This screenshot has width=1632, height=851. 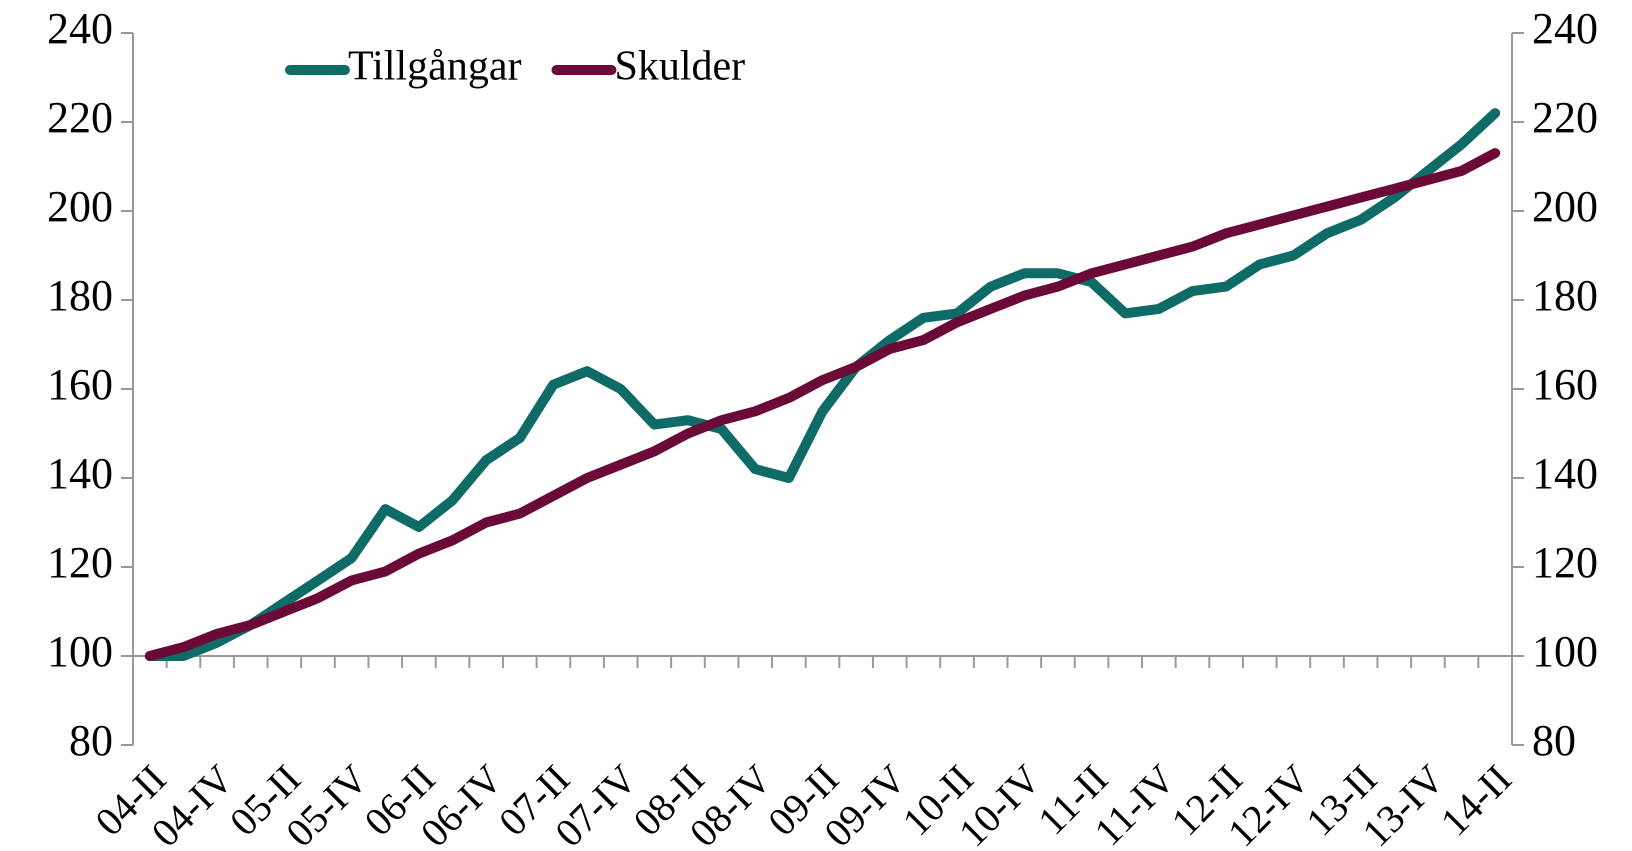 I want to click on y-tick-label: 80, so click(x=91, y=740).